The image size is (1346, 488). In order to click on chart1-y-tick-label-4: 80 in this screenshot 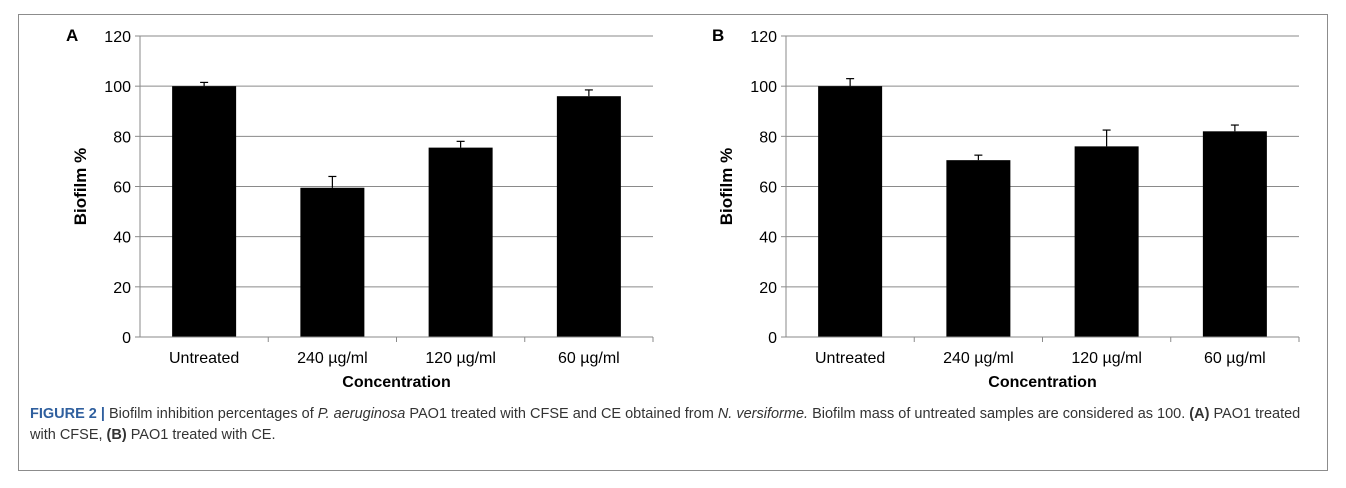, I will do `click(768, 137)`.